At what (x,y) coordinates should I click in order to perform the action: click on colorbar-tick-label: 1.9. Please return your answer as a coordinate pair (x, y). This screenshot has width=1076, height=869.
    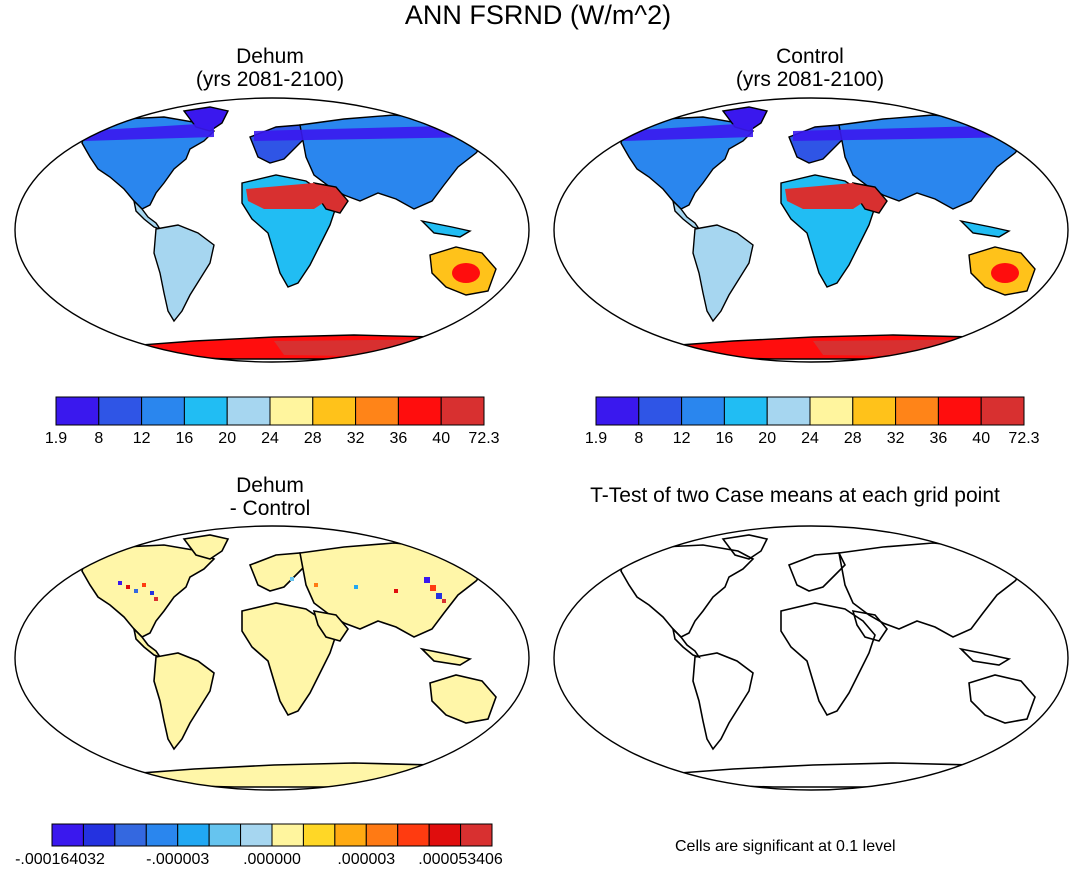
    Looking at the image, I should click on (596, 438).